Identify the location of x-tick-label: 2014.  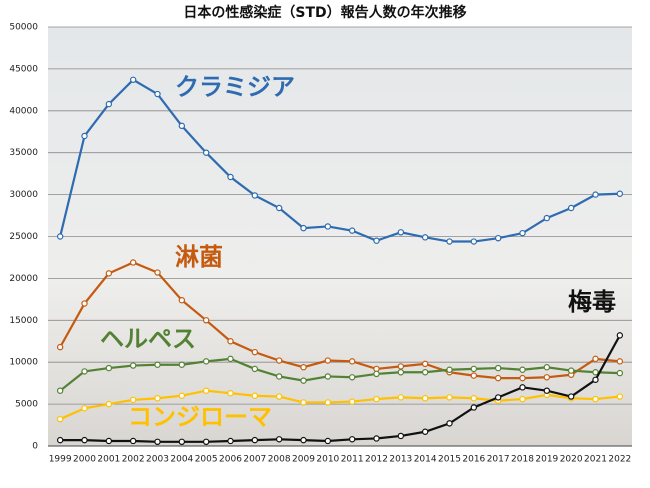
(425, 460).